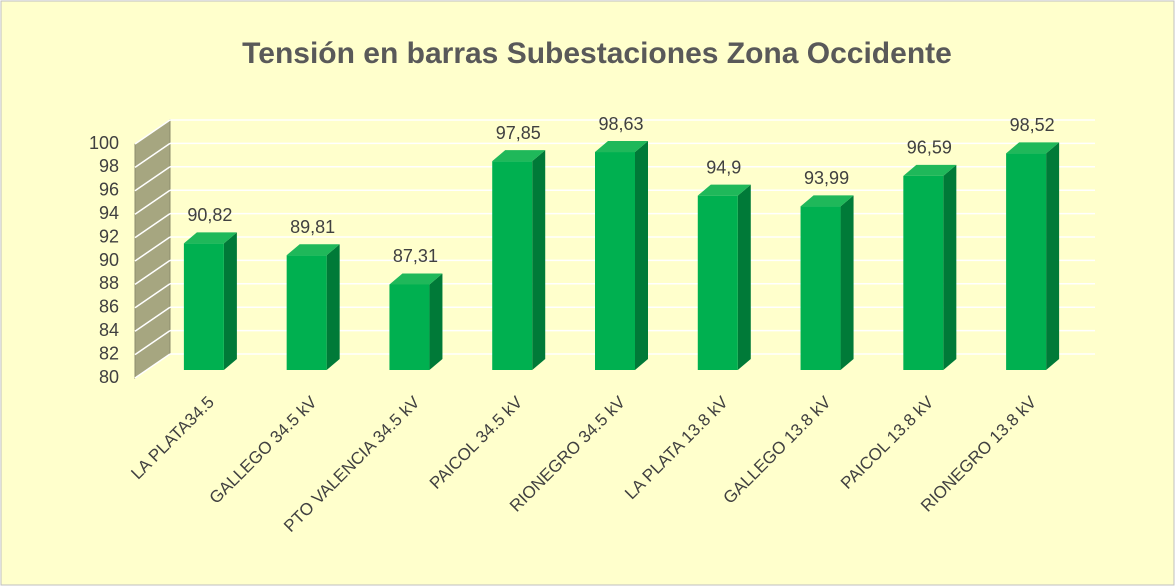 The width and height of the screenshot is (1175, 586). Describe the element at coordinates (518, 133) in the screenshot. I see `data-label: 97,85` at that location.